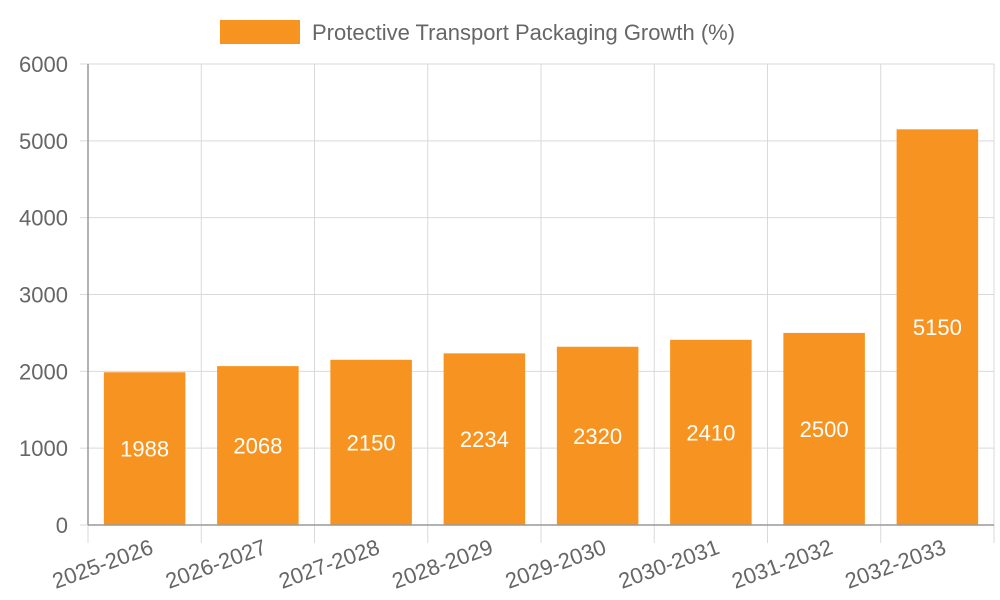 This screenshot has width=1000, height=600. I want to click on y-tick-label: 2000, so click(43, 371).